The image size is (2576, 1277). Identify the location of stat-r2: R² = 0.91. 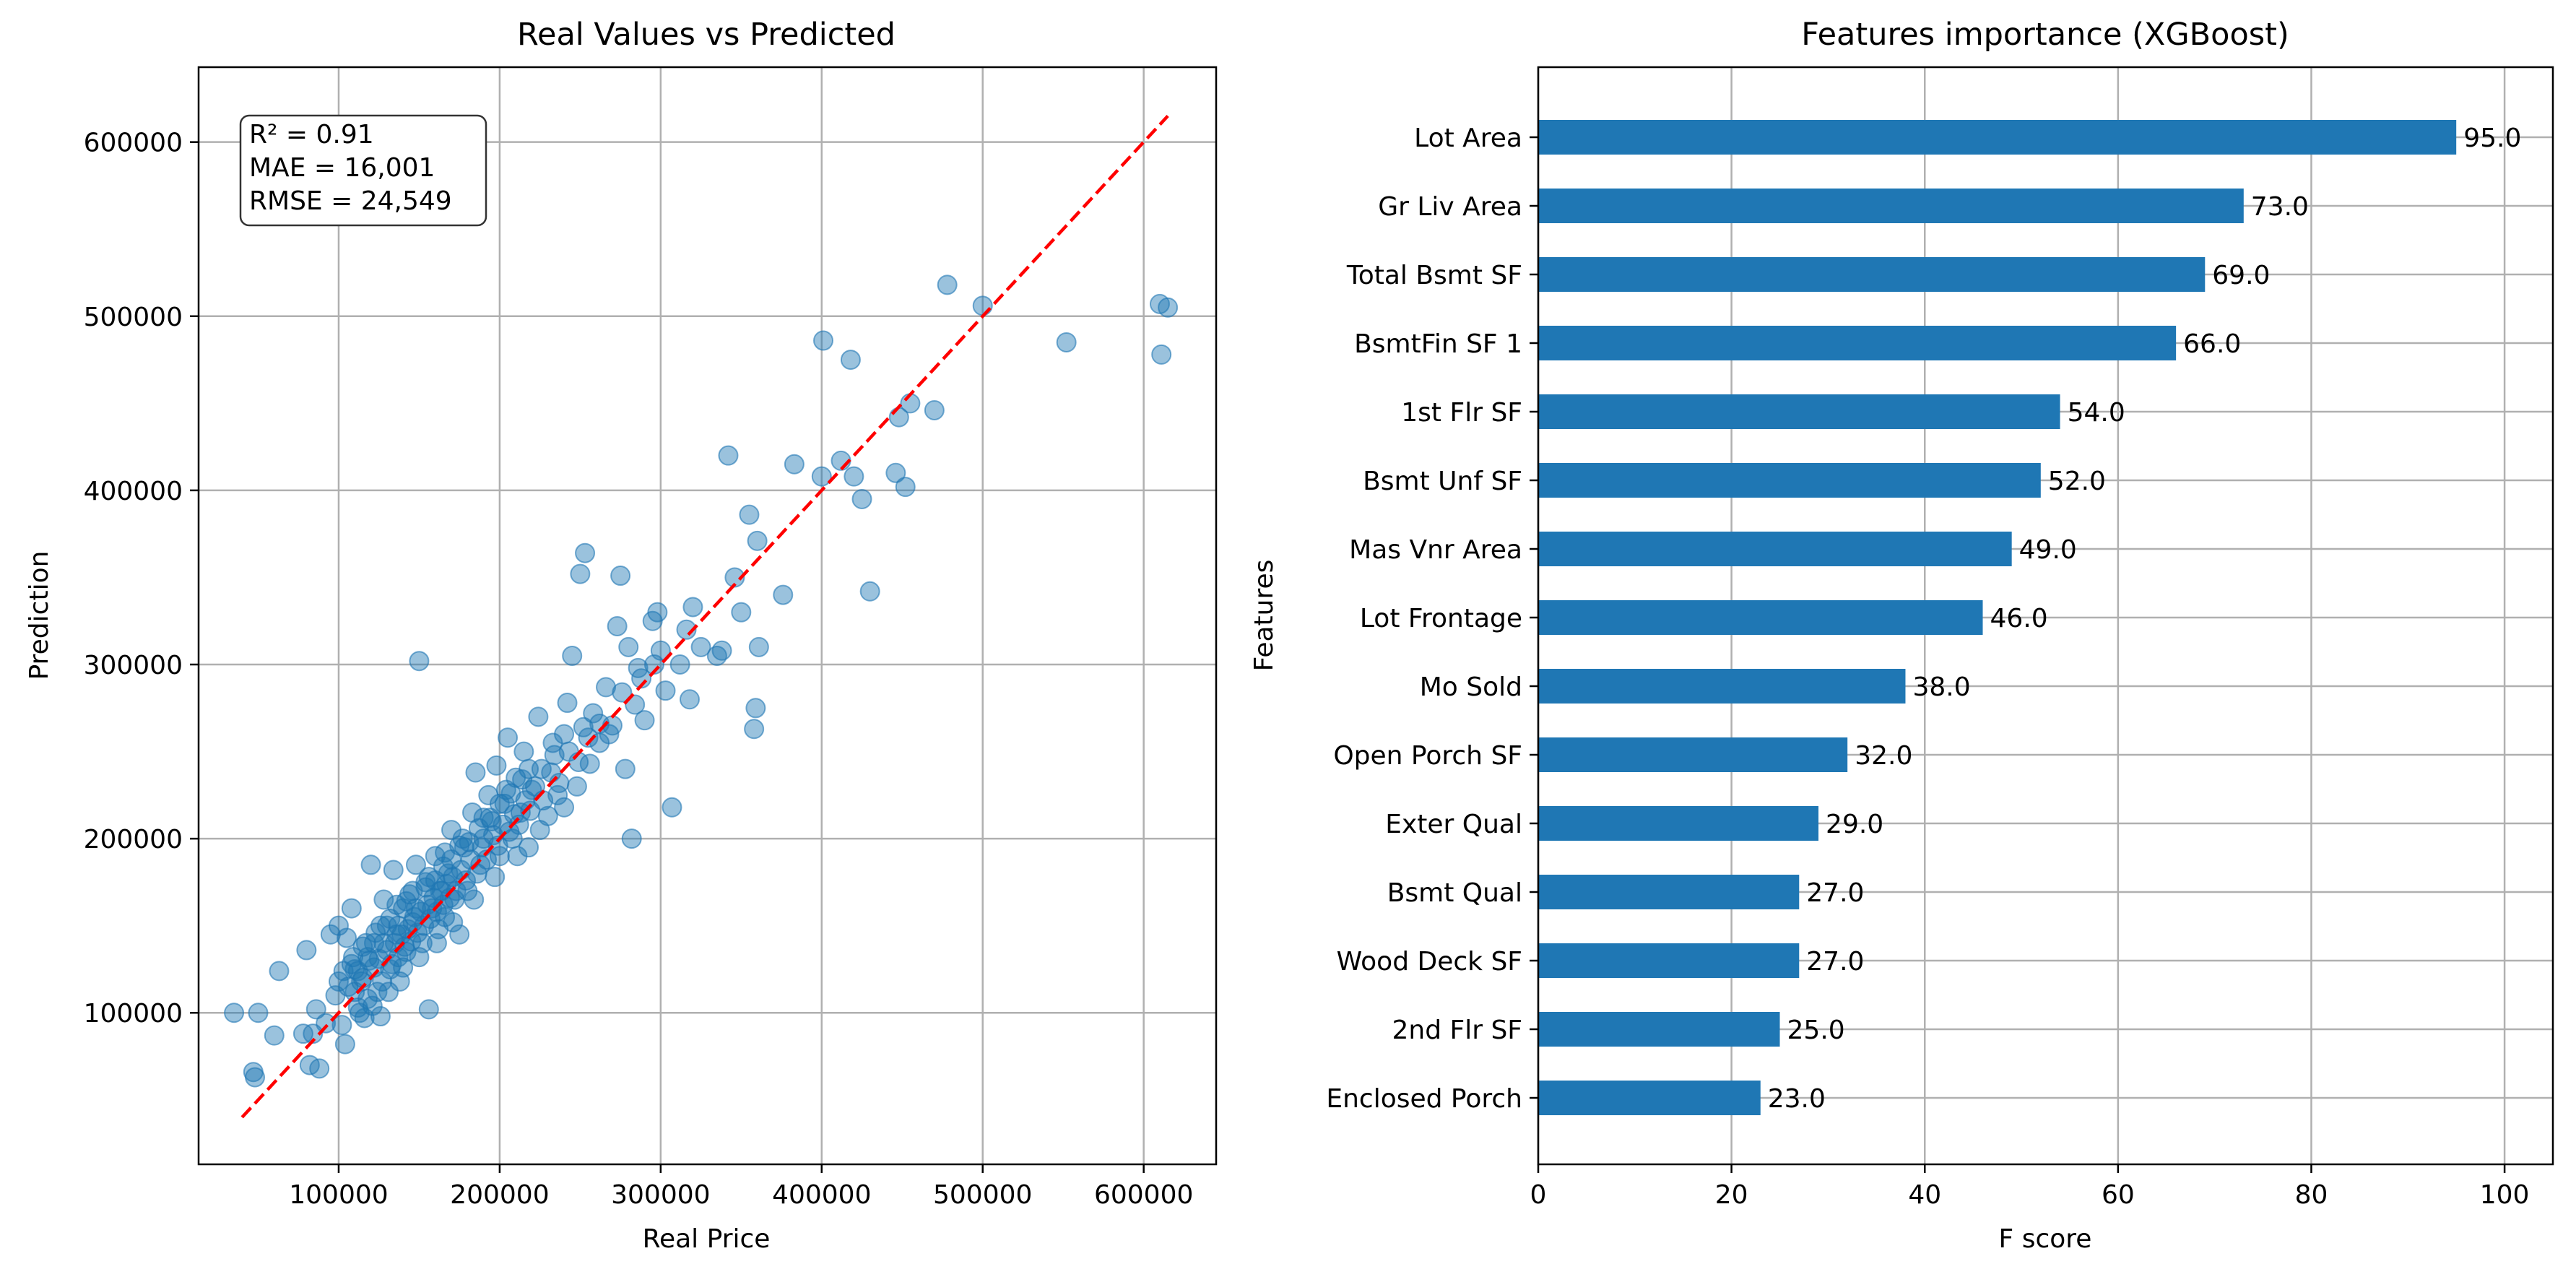
(311, 135).